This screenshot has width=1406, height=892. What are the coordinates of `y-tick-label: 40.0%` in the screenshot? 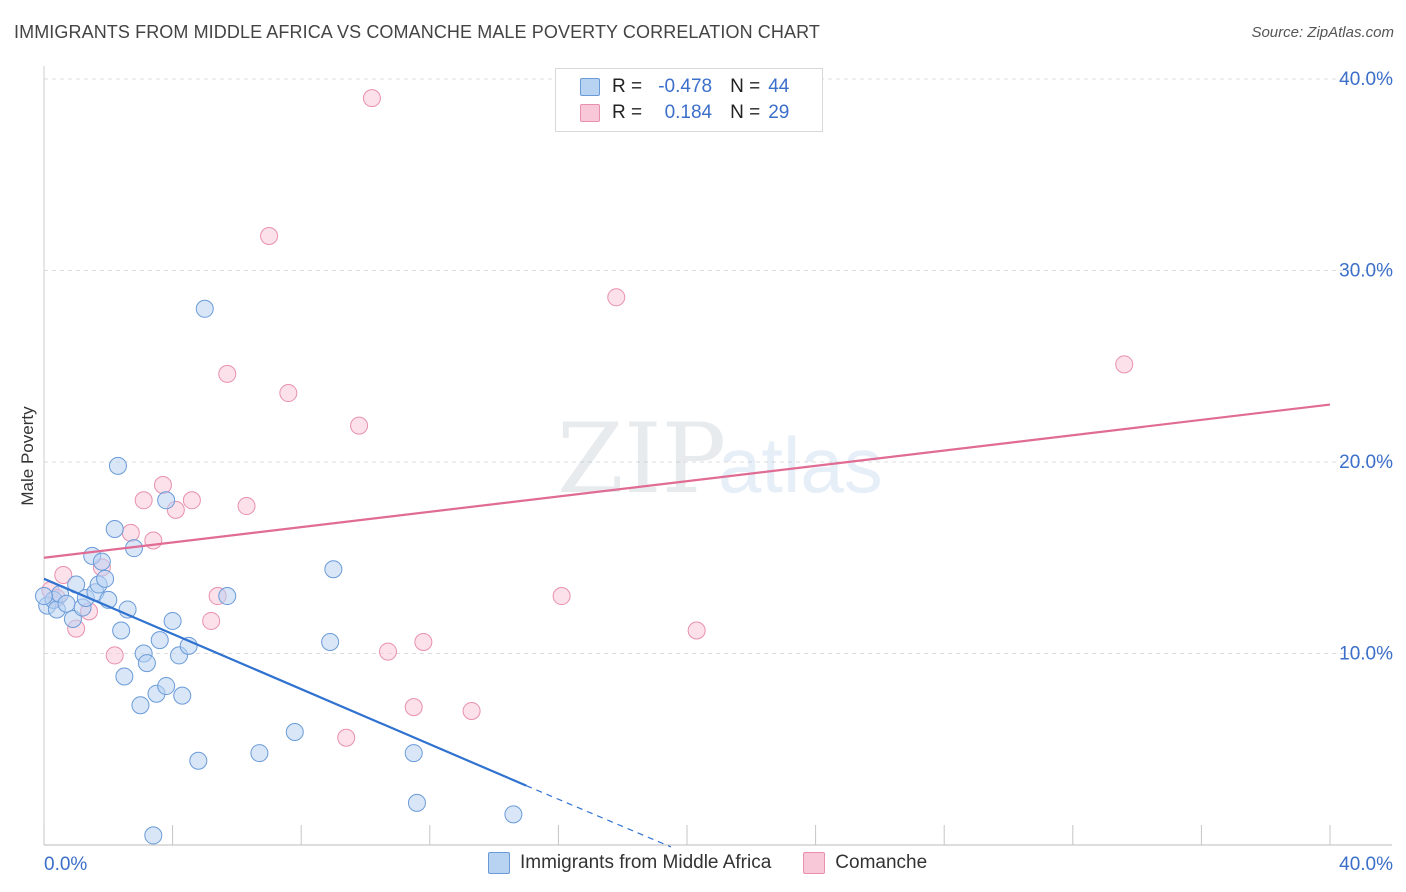 It's located at (1366, 79).